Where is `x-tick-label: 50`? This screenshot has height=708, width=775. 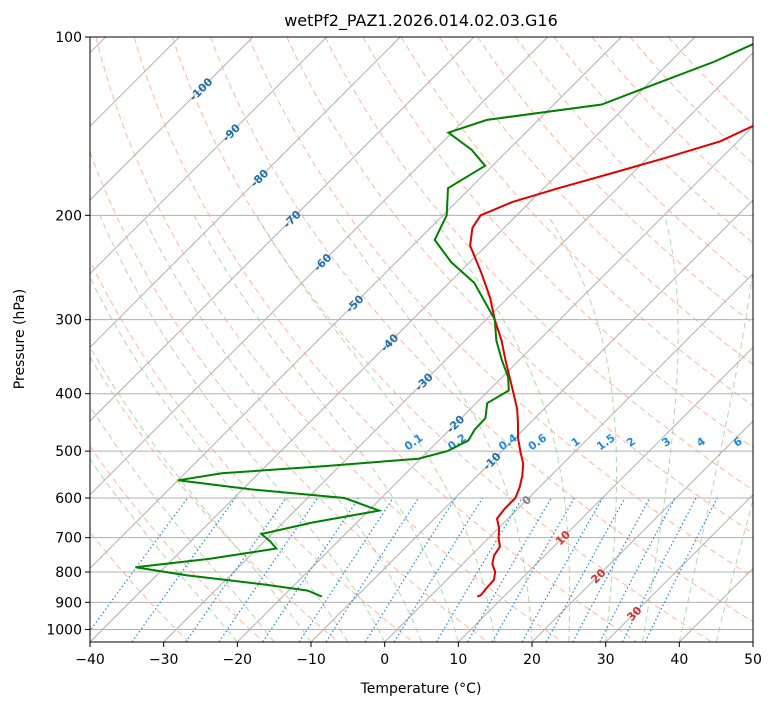
x-tick-label: 50 is located at coordinates (753, 660).